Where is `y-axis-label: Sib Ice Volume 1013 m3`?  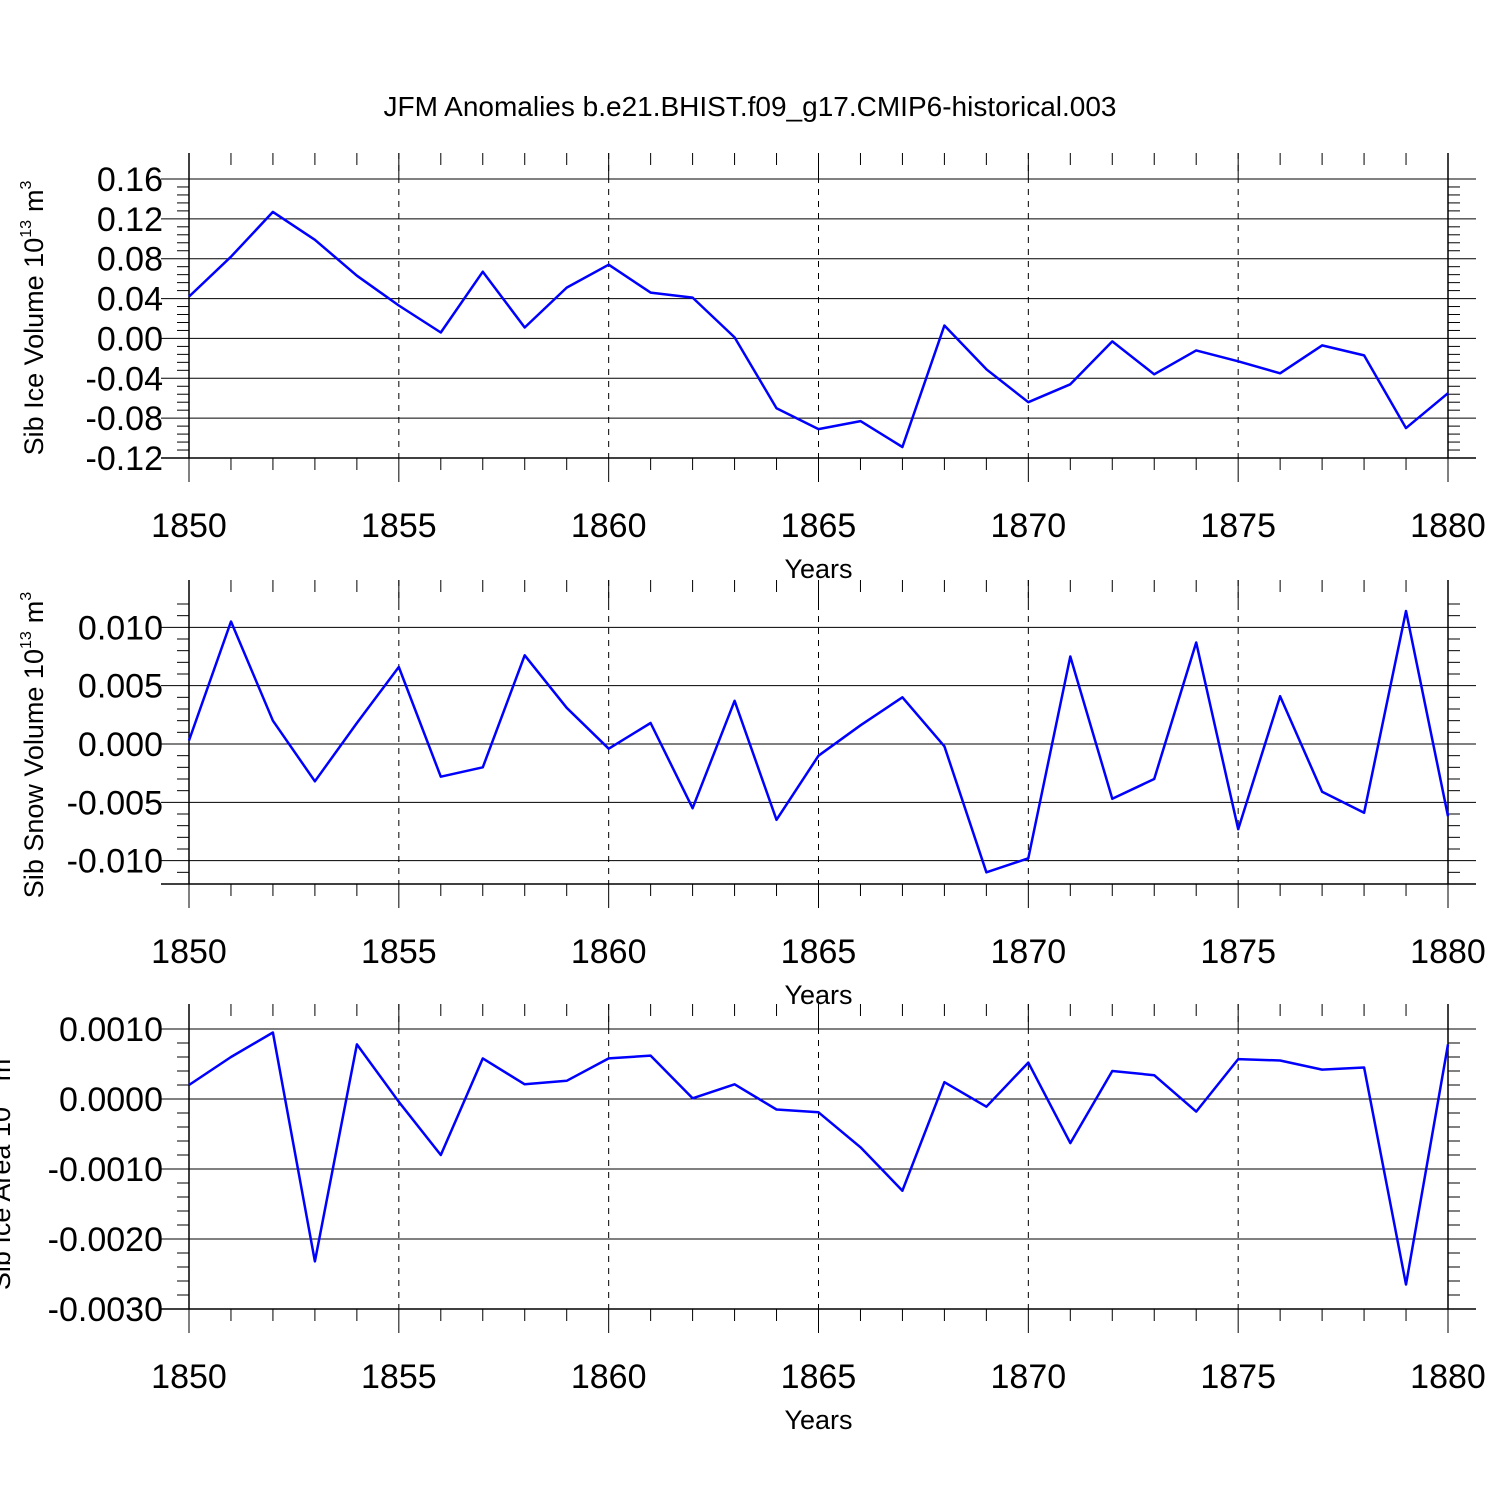 y-axis-label: Sib Ice Volume 1013 m3 is located at coordinates (33, 317).